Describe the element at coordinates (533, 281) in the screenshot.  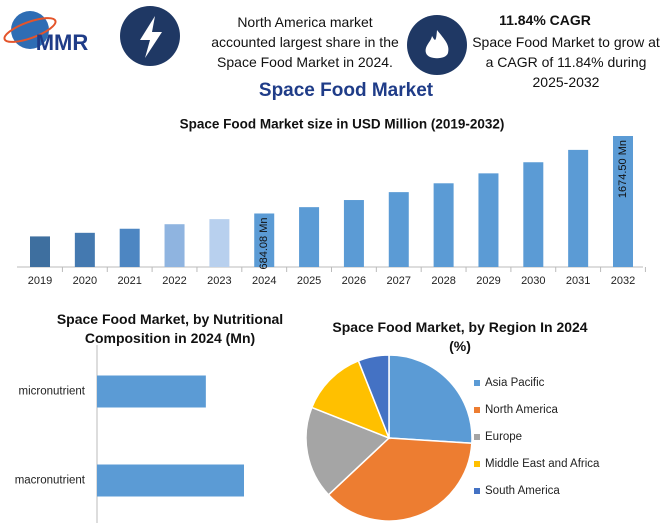
I see `x-tick-label: 2030` at that location.